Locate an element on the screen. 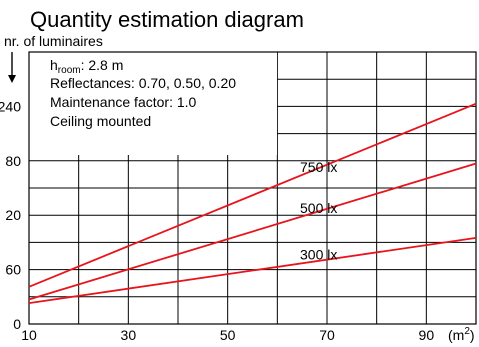 Image resolution: width=479 pixels, height=347 pixels. y-tick-label-3: 80 is located at coordinates (13, 161).